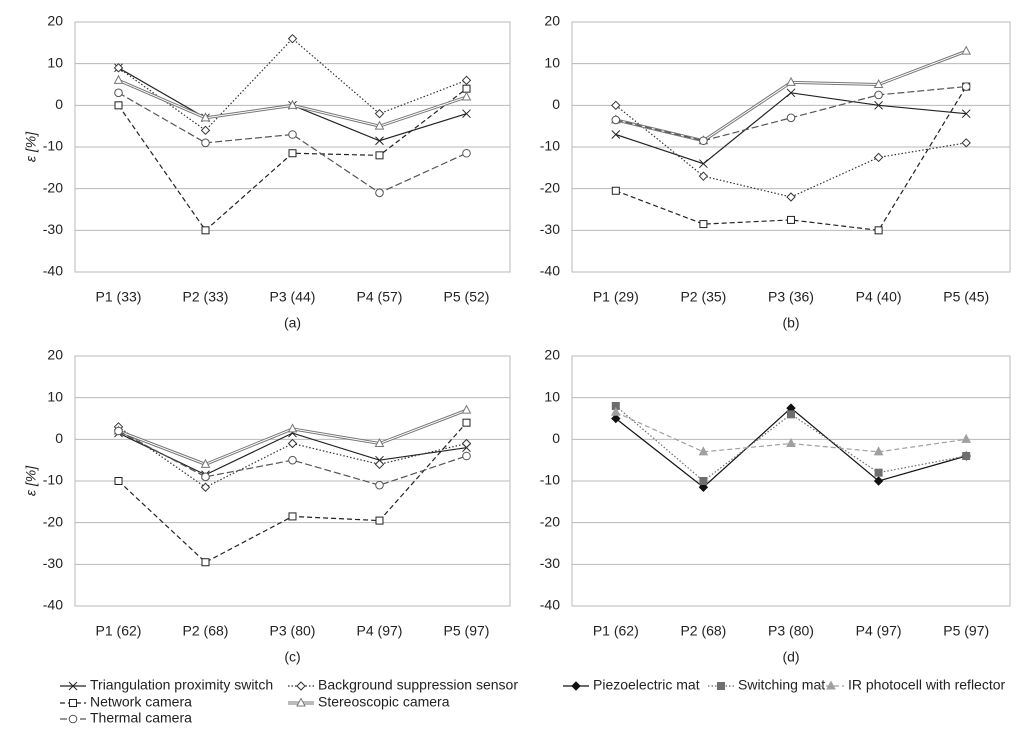  What do you see at coordinates (380, 297) in the screenshot?
I see `x-tick-label: P4 (57)` at bounding box center [380, 297].